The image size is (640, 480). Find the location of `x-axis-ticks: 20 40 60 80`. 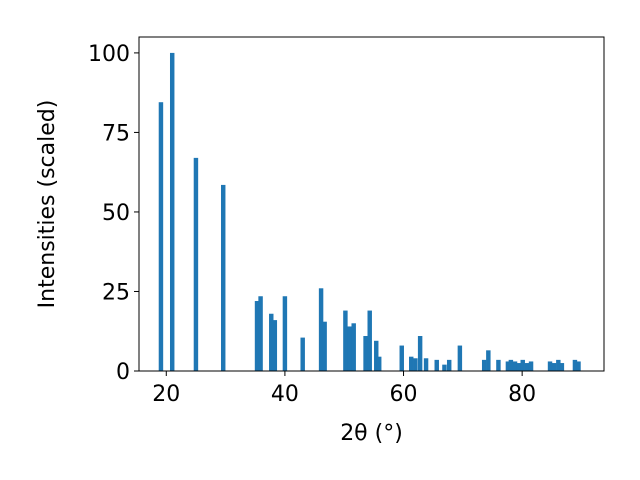

x-axis-ticks: 20 40 60 80 is located at coordinates (344, 389).